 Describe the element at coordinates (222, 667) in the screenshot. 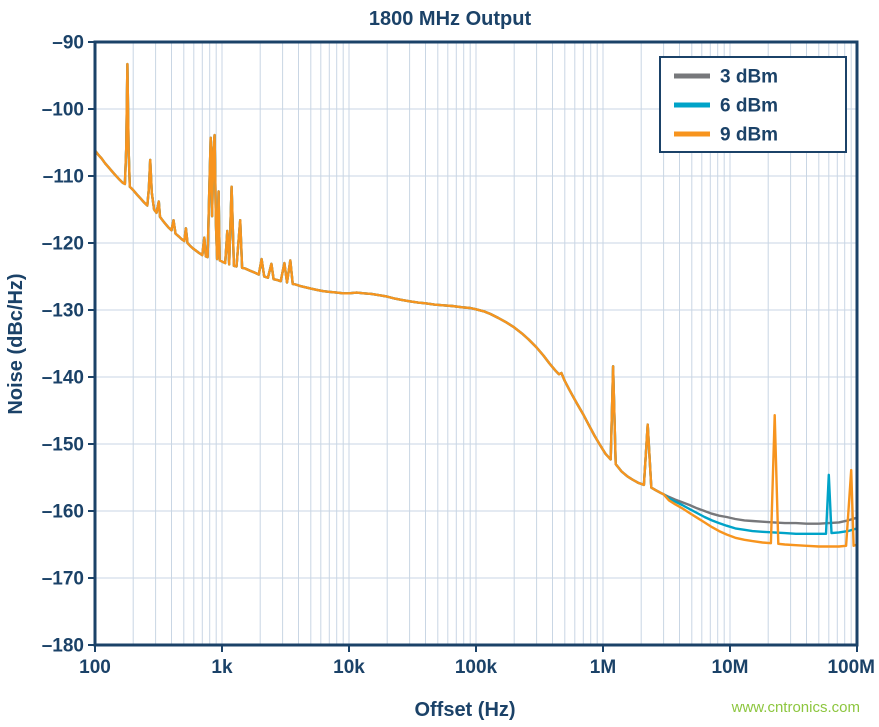

I see `x-tick-label: 1k` at that location.